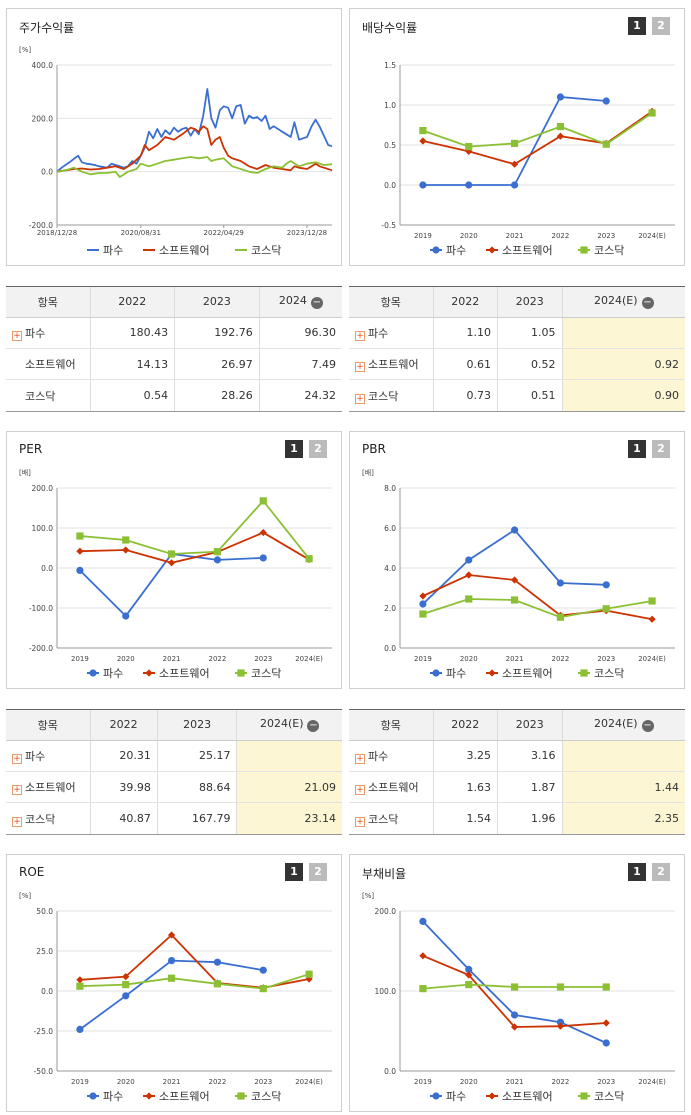 The image size is (691, 1115). What do you see at coordinates (309, 1082) in the screenshot?
I see `x-tick-label: 2024(E)` at bounding box center [309, 1082].